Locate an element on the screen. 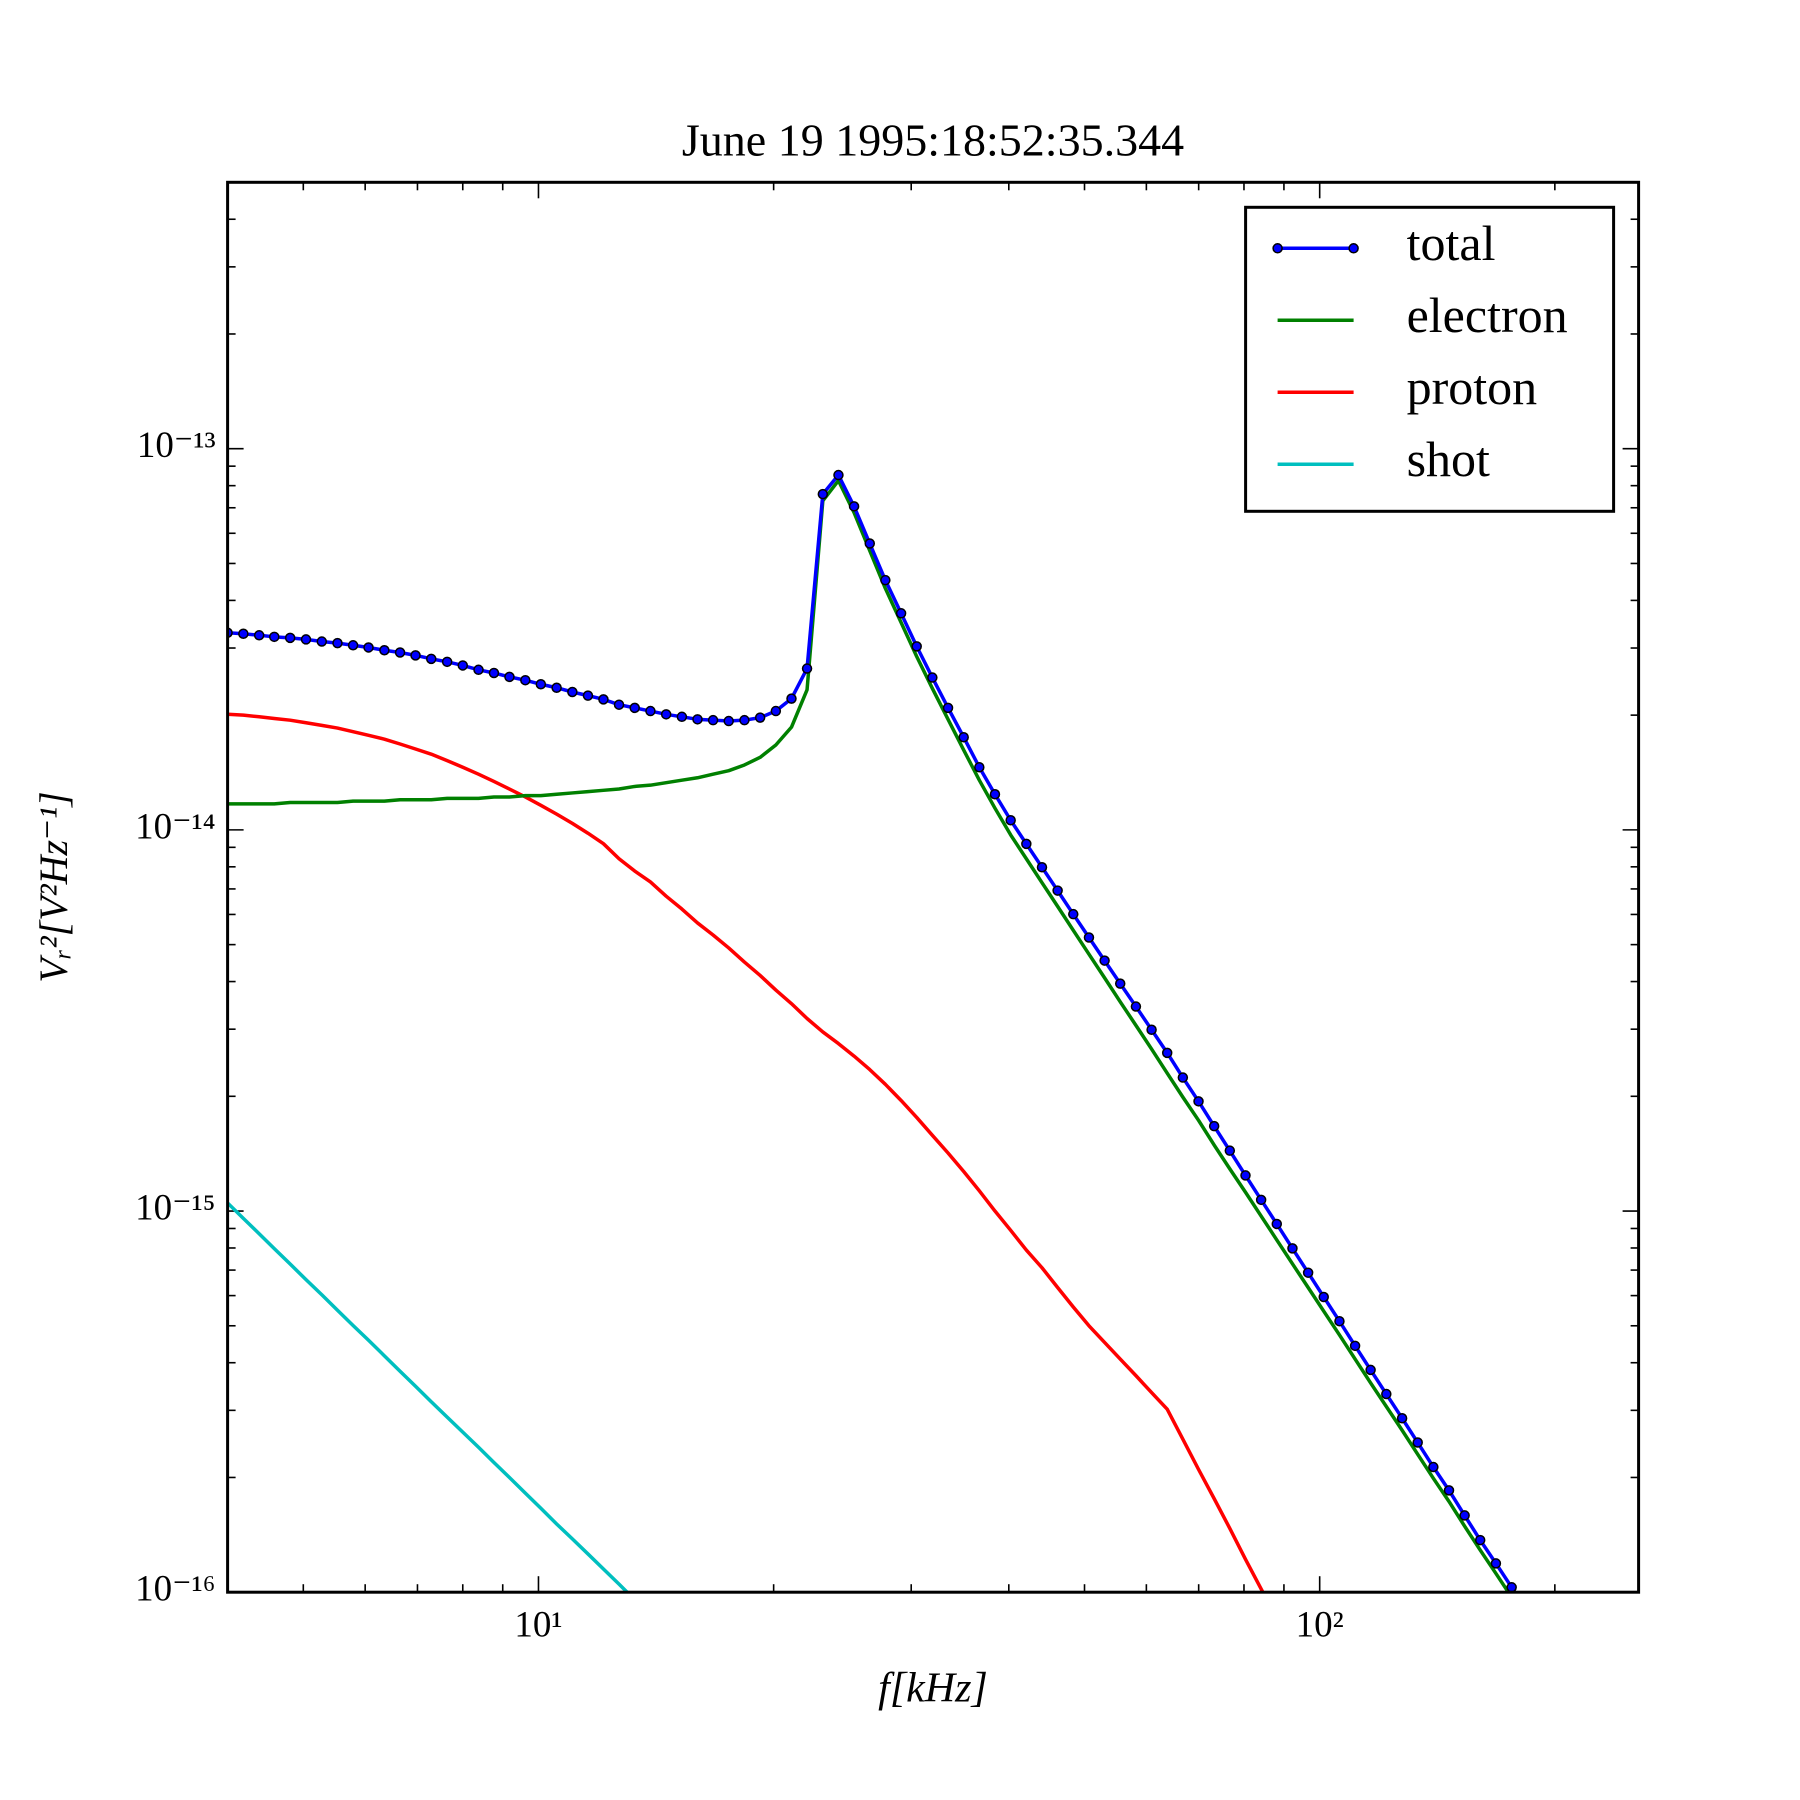 Image resolution: width=1800 pixels, height=1800 pixels. legend-box is located at coordinates (1430, 359).